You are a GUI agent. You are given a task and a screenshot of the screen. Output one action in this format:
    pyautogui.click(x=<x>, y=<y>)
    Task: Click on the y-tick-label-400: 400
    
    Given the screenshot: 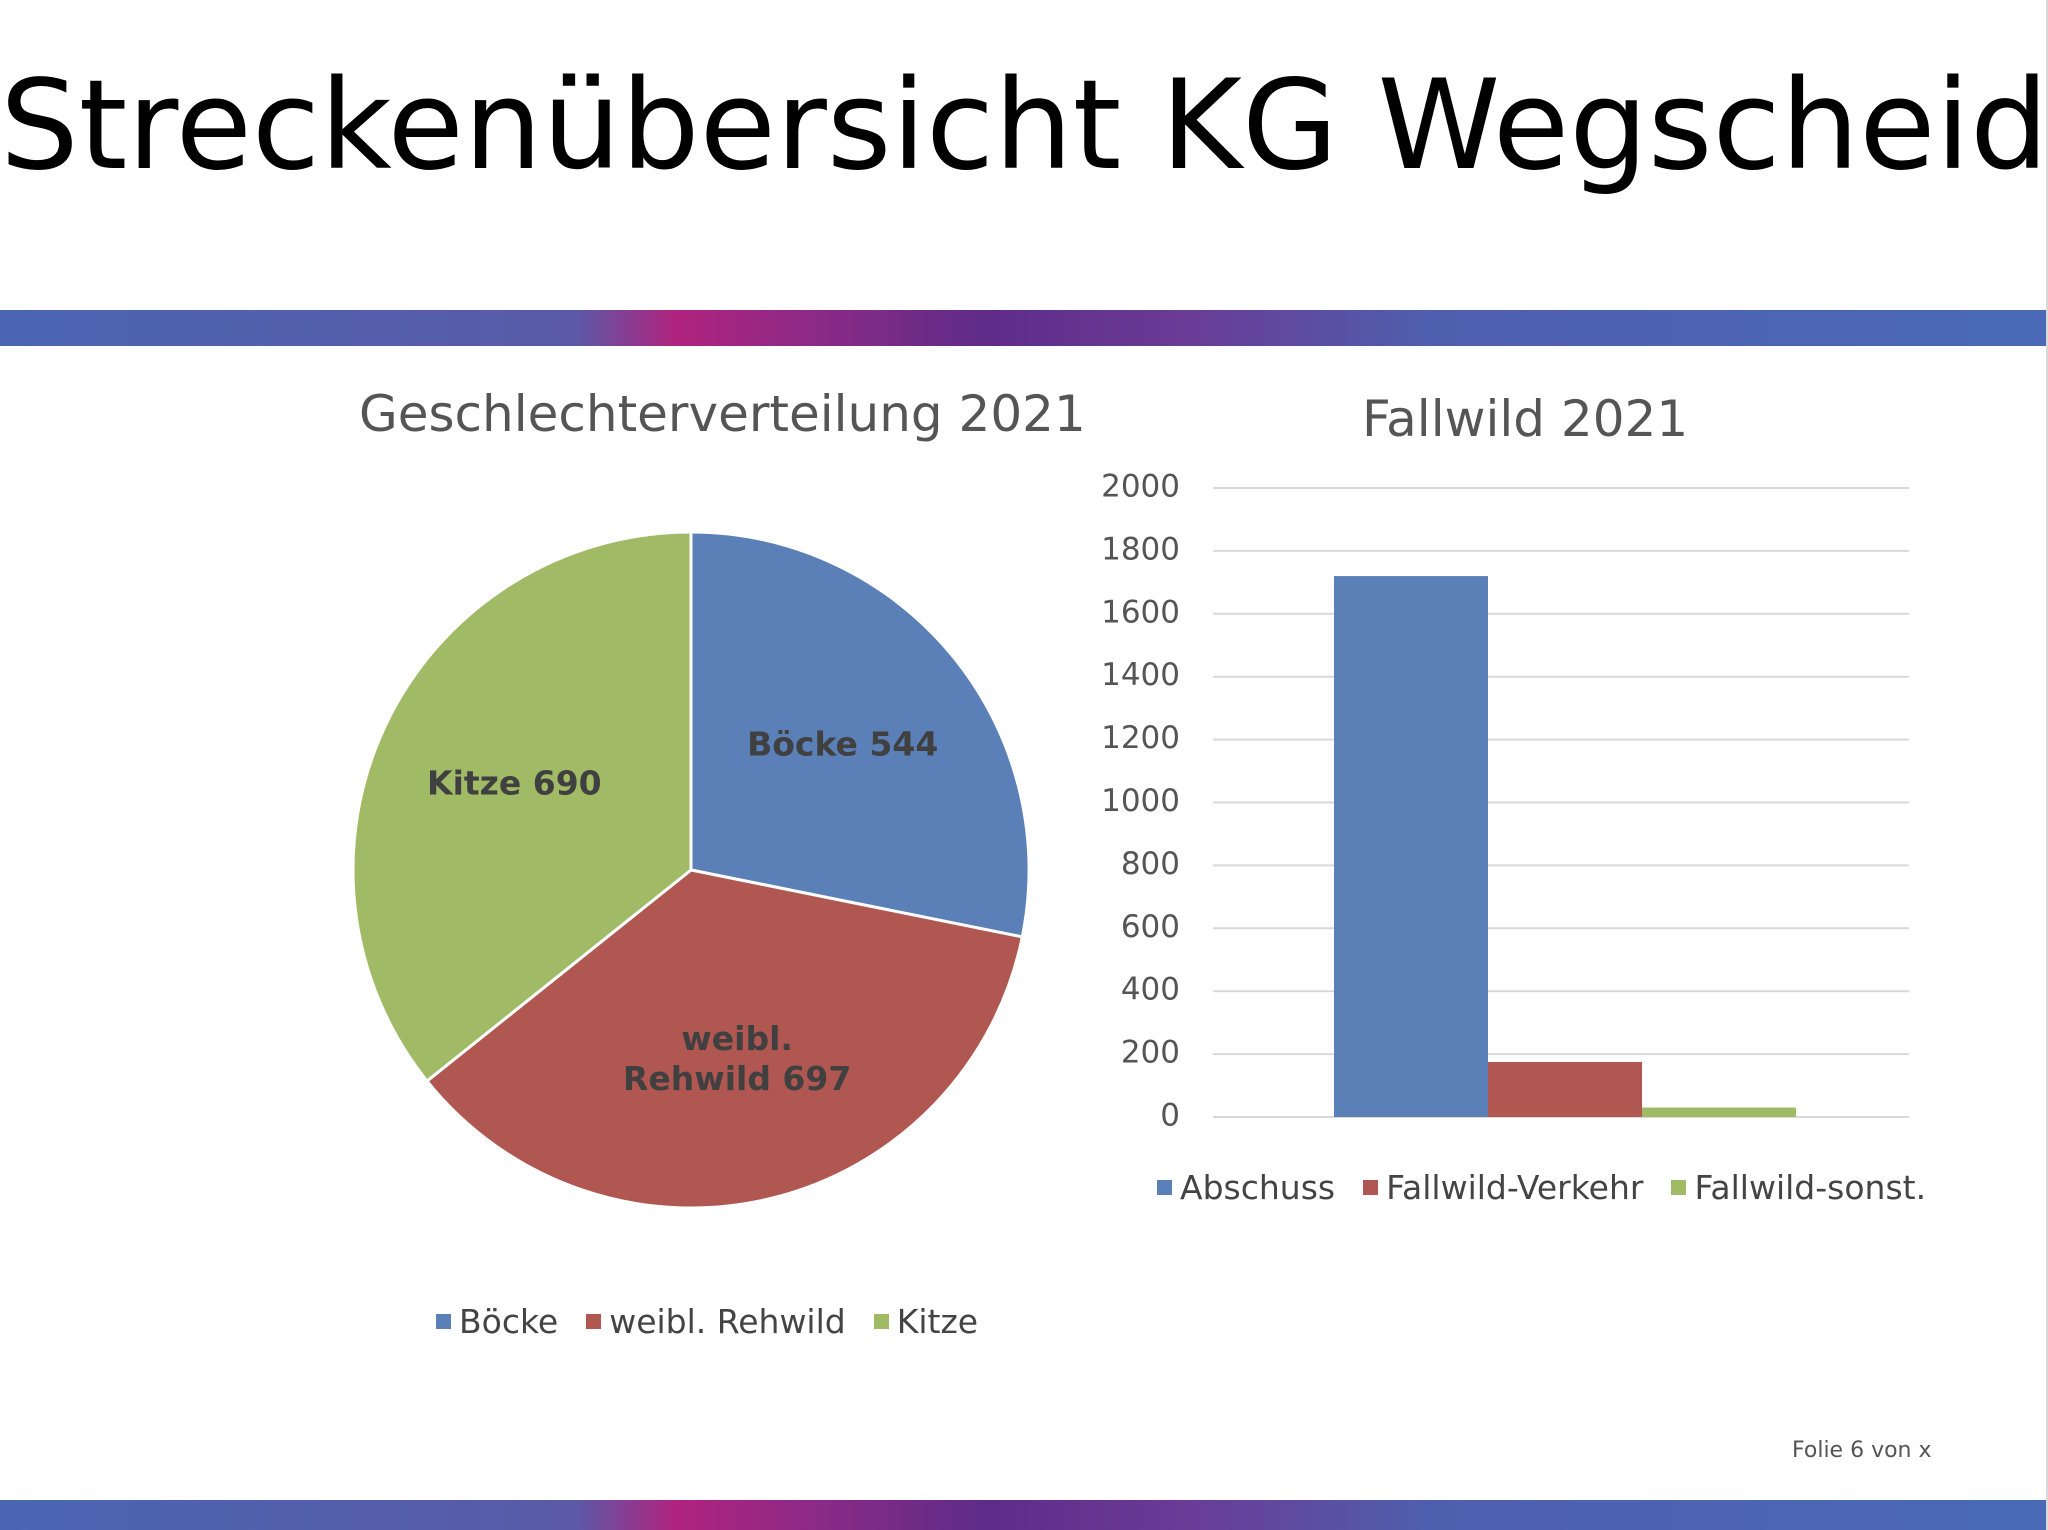 What is the action you would take?
    pyautogui.click(x=1150, y=990)
    